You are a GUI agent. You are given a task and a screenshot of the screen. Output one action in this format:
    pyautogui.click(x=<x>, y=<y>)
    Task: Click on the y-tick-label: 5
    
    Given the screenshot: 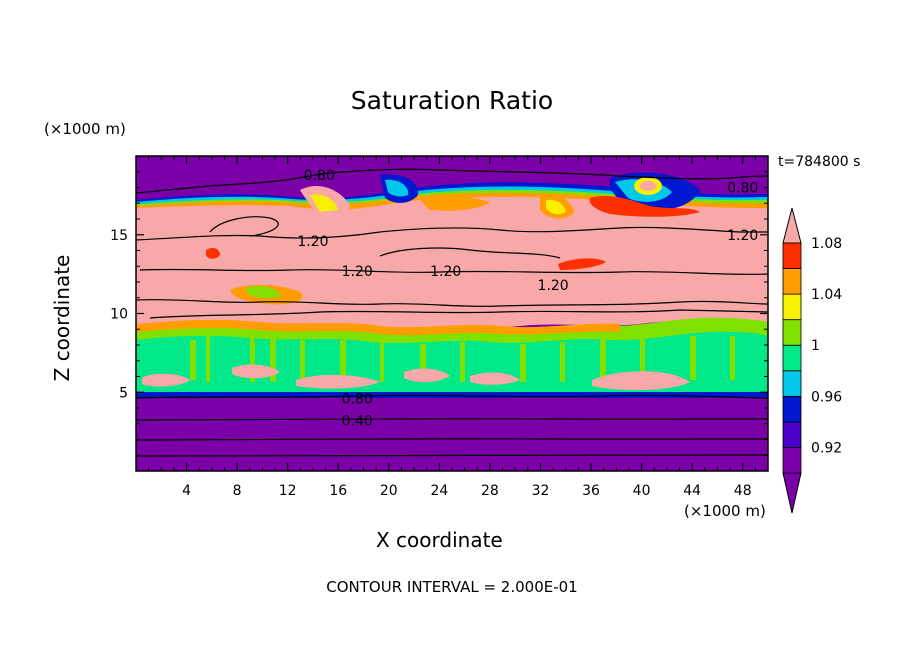 What is the action you would take?
    pyautogui.click(x=123, y=393)
    